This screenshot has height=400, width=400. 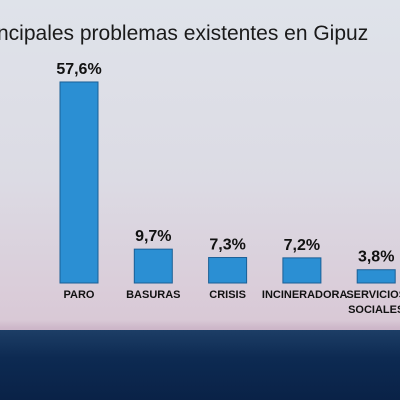 What do you see at coordinates (79, 295) in the screenshot?
I see `x-tick-label: PARO` at bounding box center [79, 295].